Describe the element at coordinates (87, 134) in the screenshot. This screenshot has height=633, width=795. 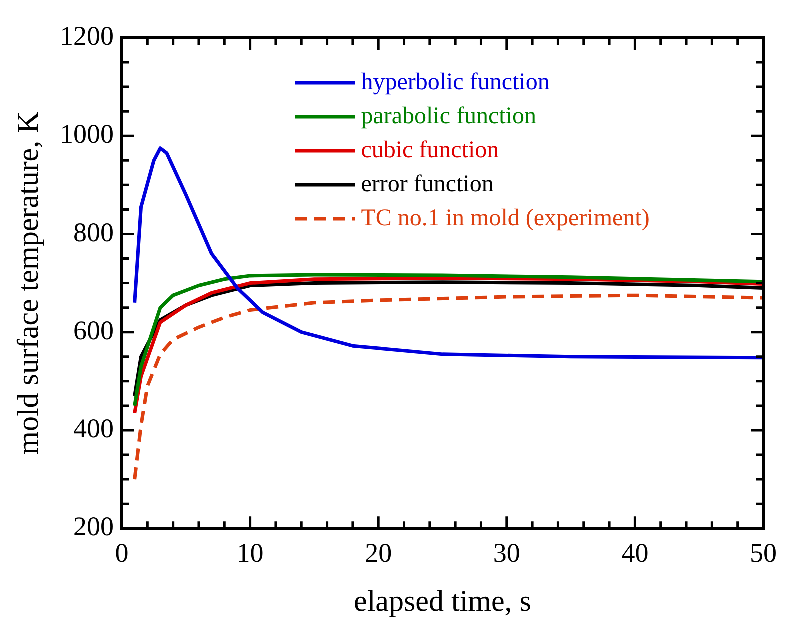
I see `y-tick-label: 1000` at that location.